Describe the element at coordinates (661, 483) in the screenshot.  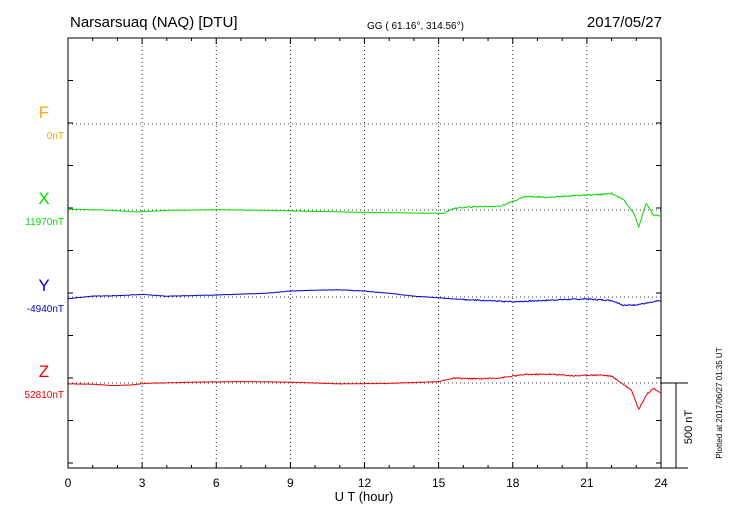
I see `x-tick-label: 24` at that location.